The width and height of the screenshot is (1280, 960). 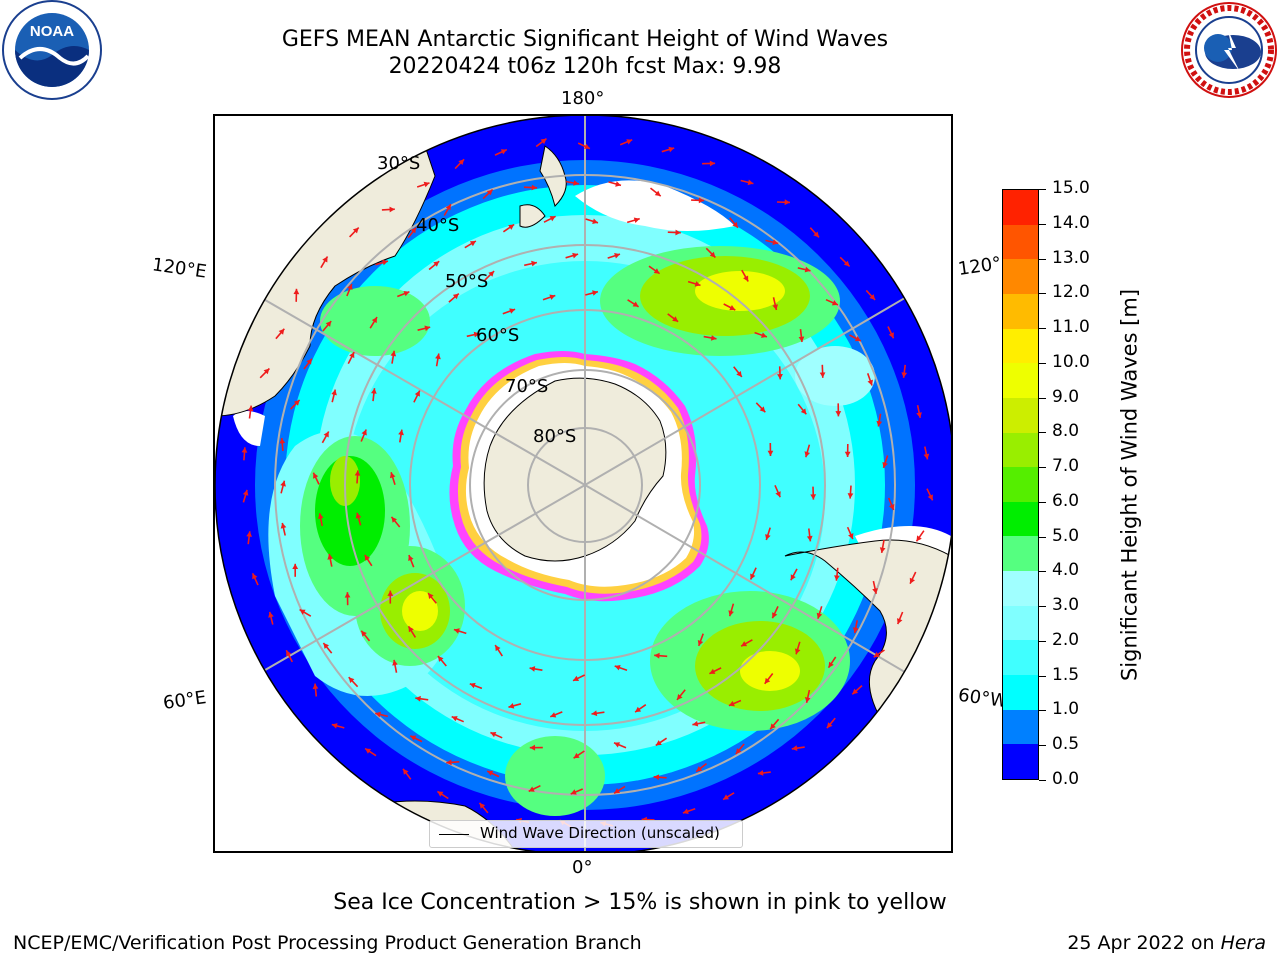 What do you see at coordinates (1071, 222) in the screenshot?
I see `colorbar-tick-label: 14.0` at bounding box center [1071, 222].